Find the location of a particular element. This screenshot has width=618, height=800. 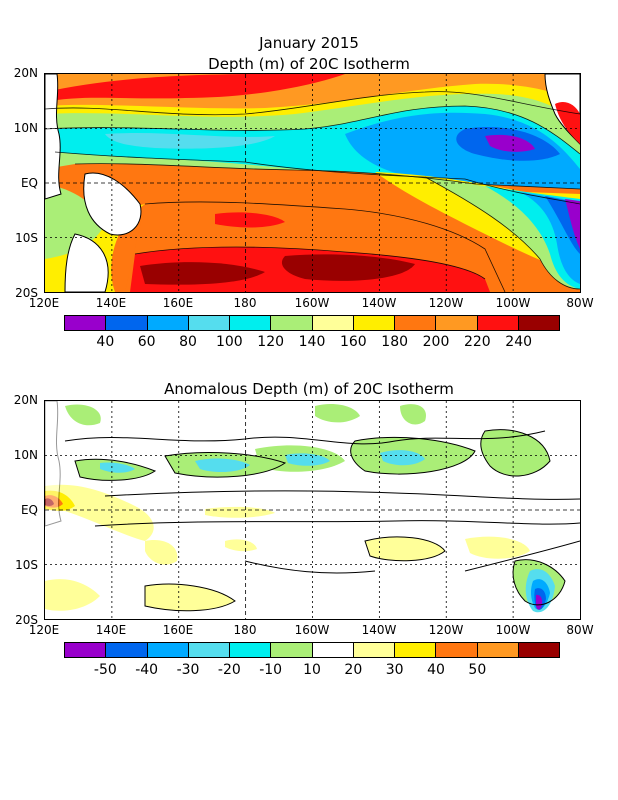

colorbar-tick-label: 80 is located at coordinates (188, 342).